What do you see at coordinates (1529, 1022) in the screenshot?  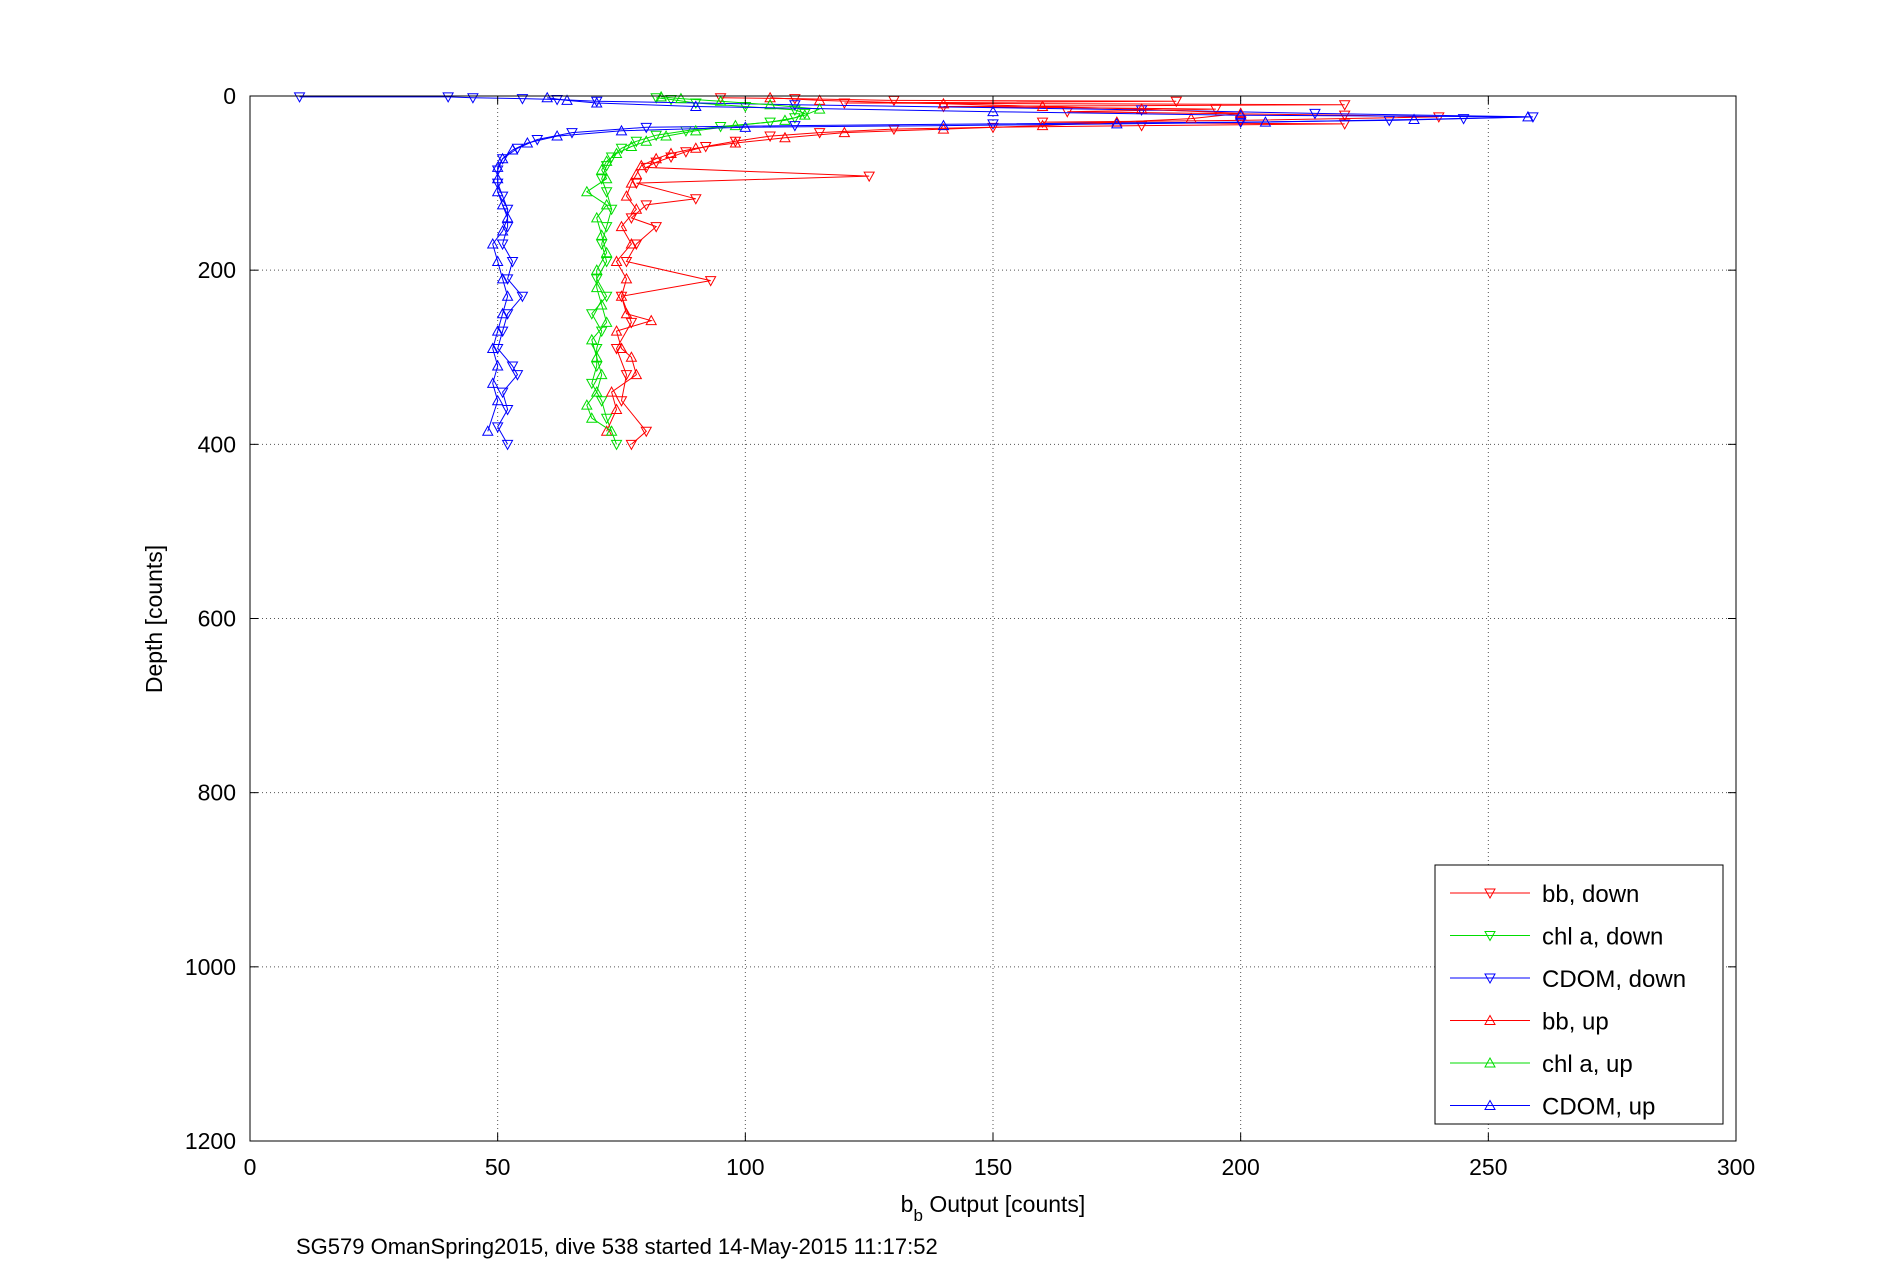 I see `legend-item-bb-up: bb, up` at bounding box center [1529, 1022].